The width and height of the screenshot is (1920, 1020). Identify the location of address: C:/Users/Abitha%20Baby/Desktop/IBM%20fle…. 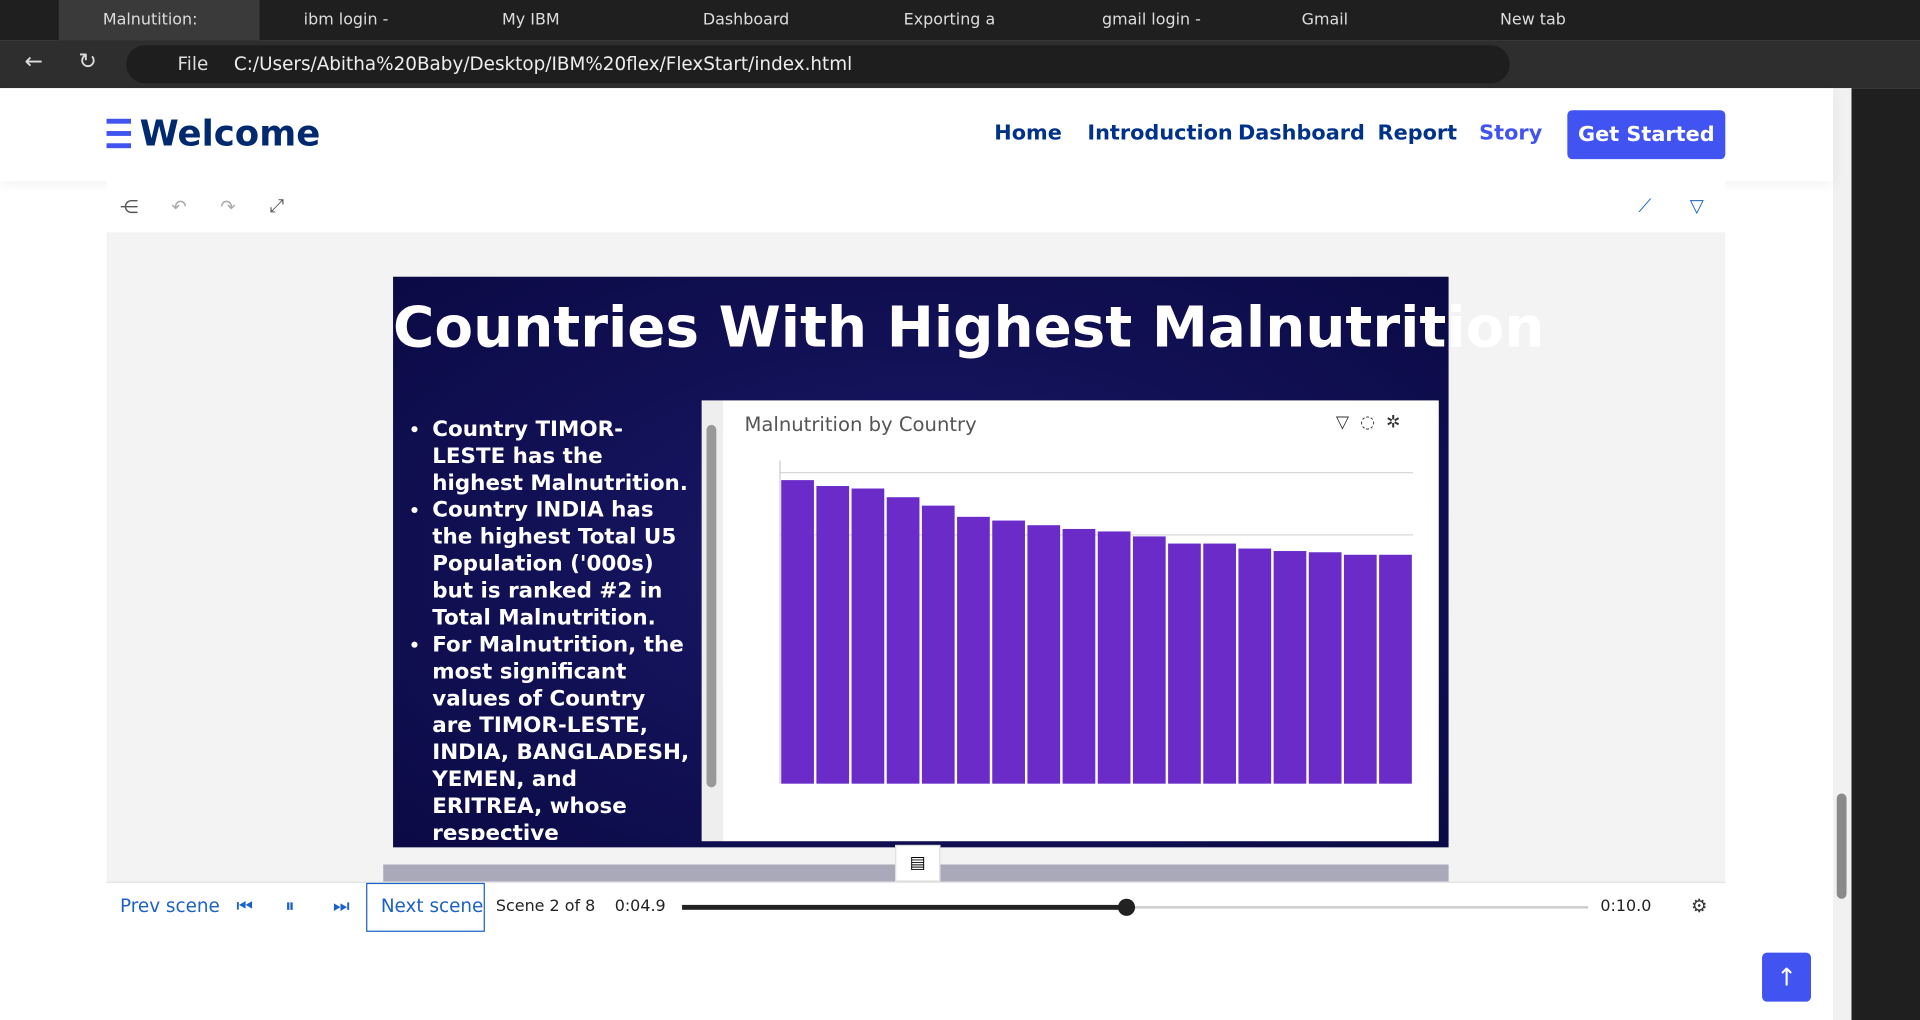
(543, 63).